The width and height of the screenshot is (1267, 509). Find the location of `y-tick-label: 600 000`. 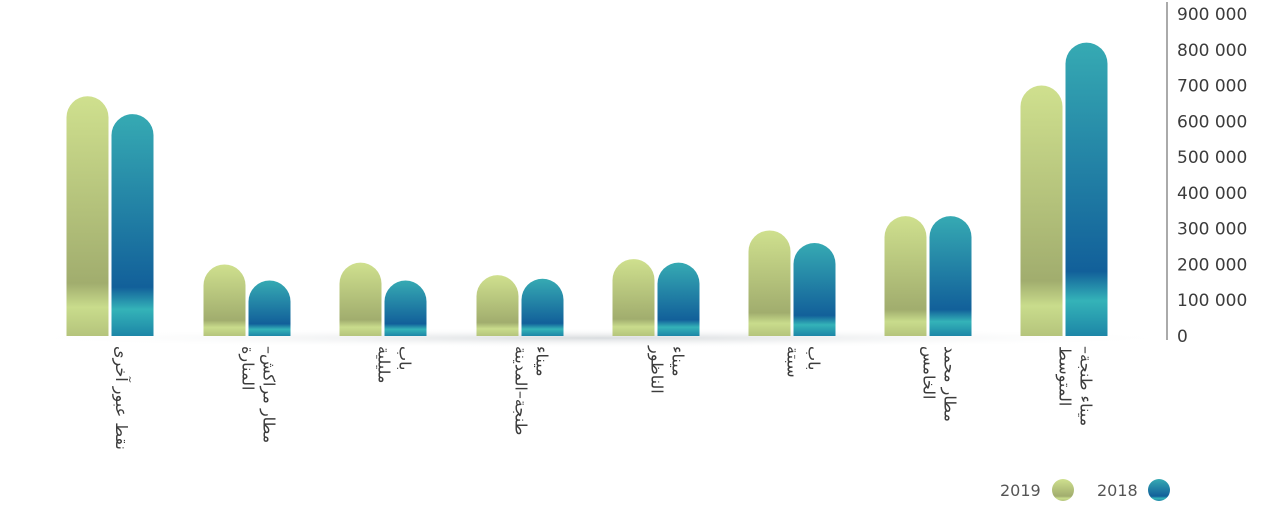

y-tick-label: 600 000 is located at coordinates (1212, 122).